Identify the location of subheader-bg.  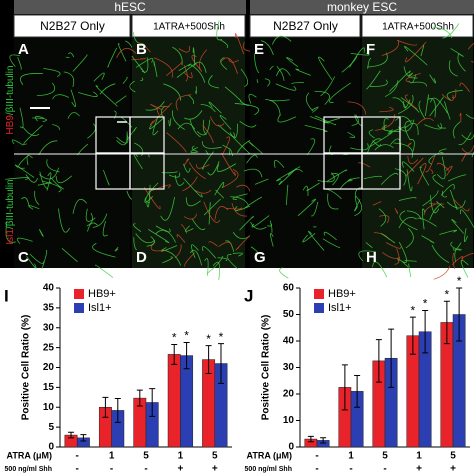
(417, 26).